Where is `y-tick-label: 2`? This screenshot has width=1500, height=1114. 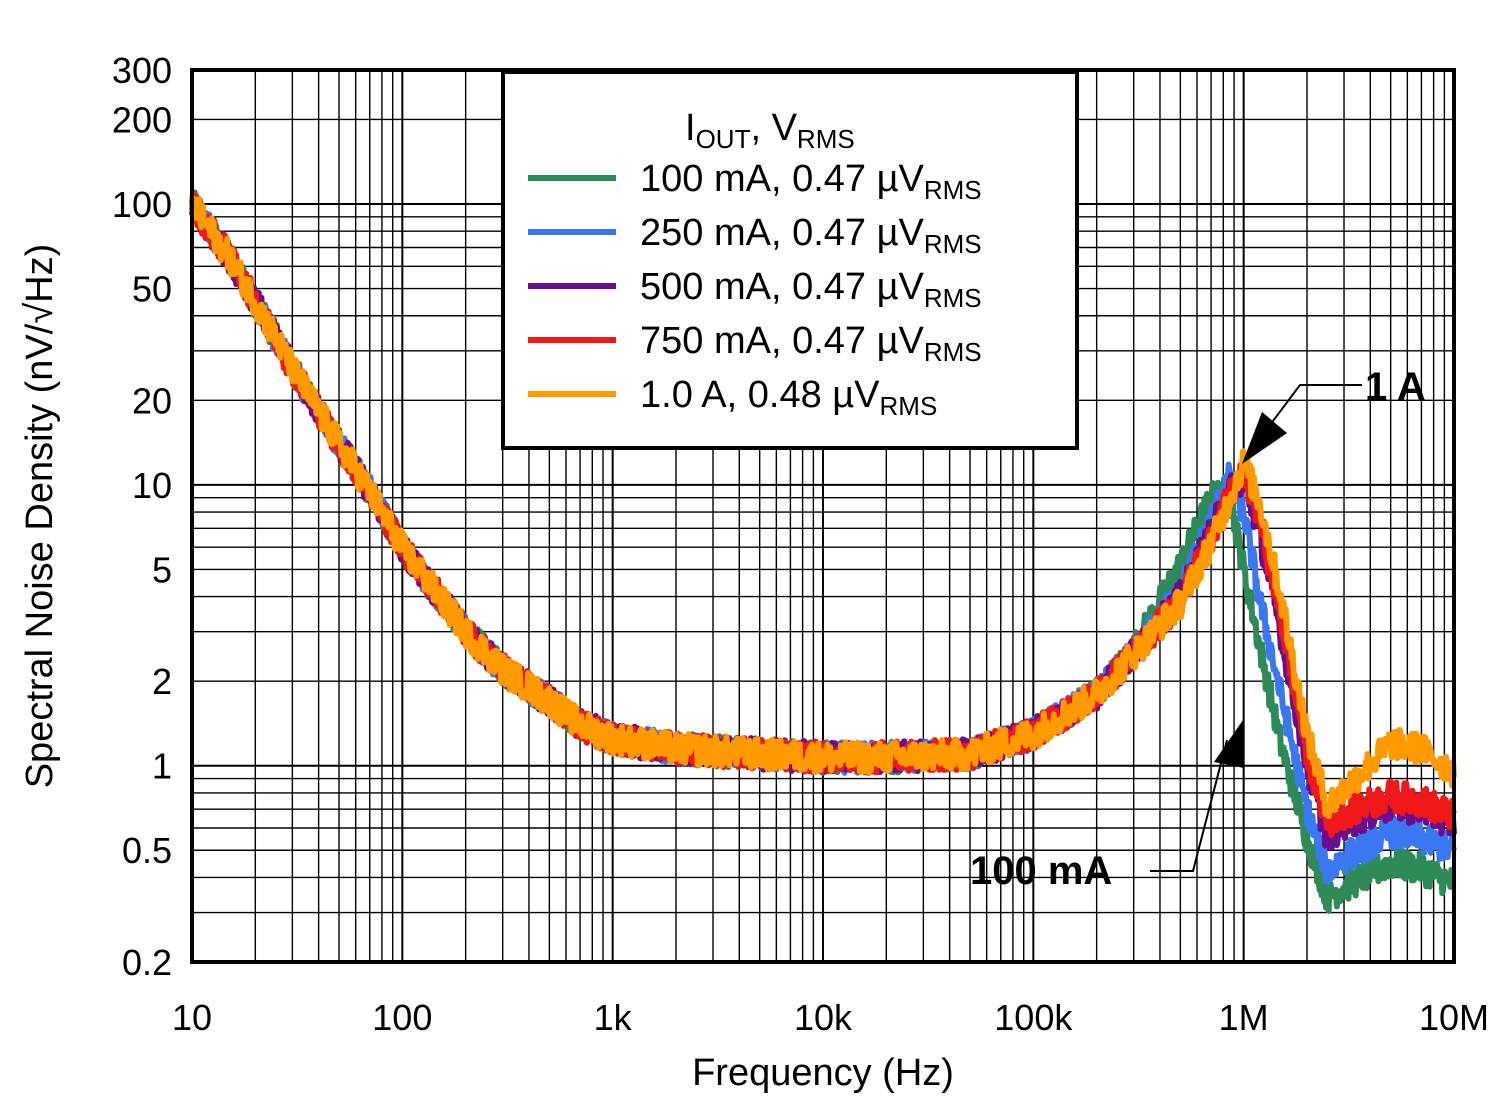
y-tick-label: 2 is located at coordinates (162, 681).